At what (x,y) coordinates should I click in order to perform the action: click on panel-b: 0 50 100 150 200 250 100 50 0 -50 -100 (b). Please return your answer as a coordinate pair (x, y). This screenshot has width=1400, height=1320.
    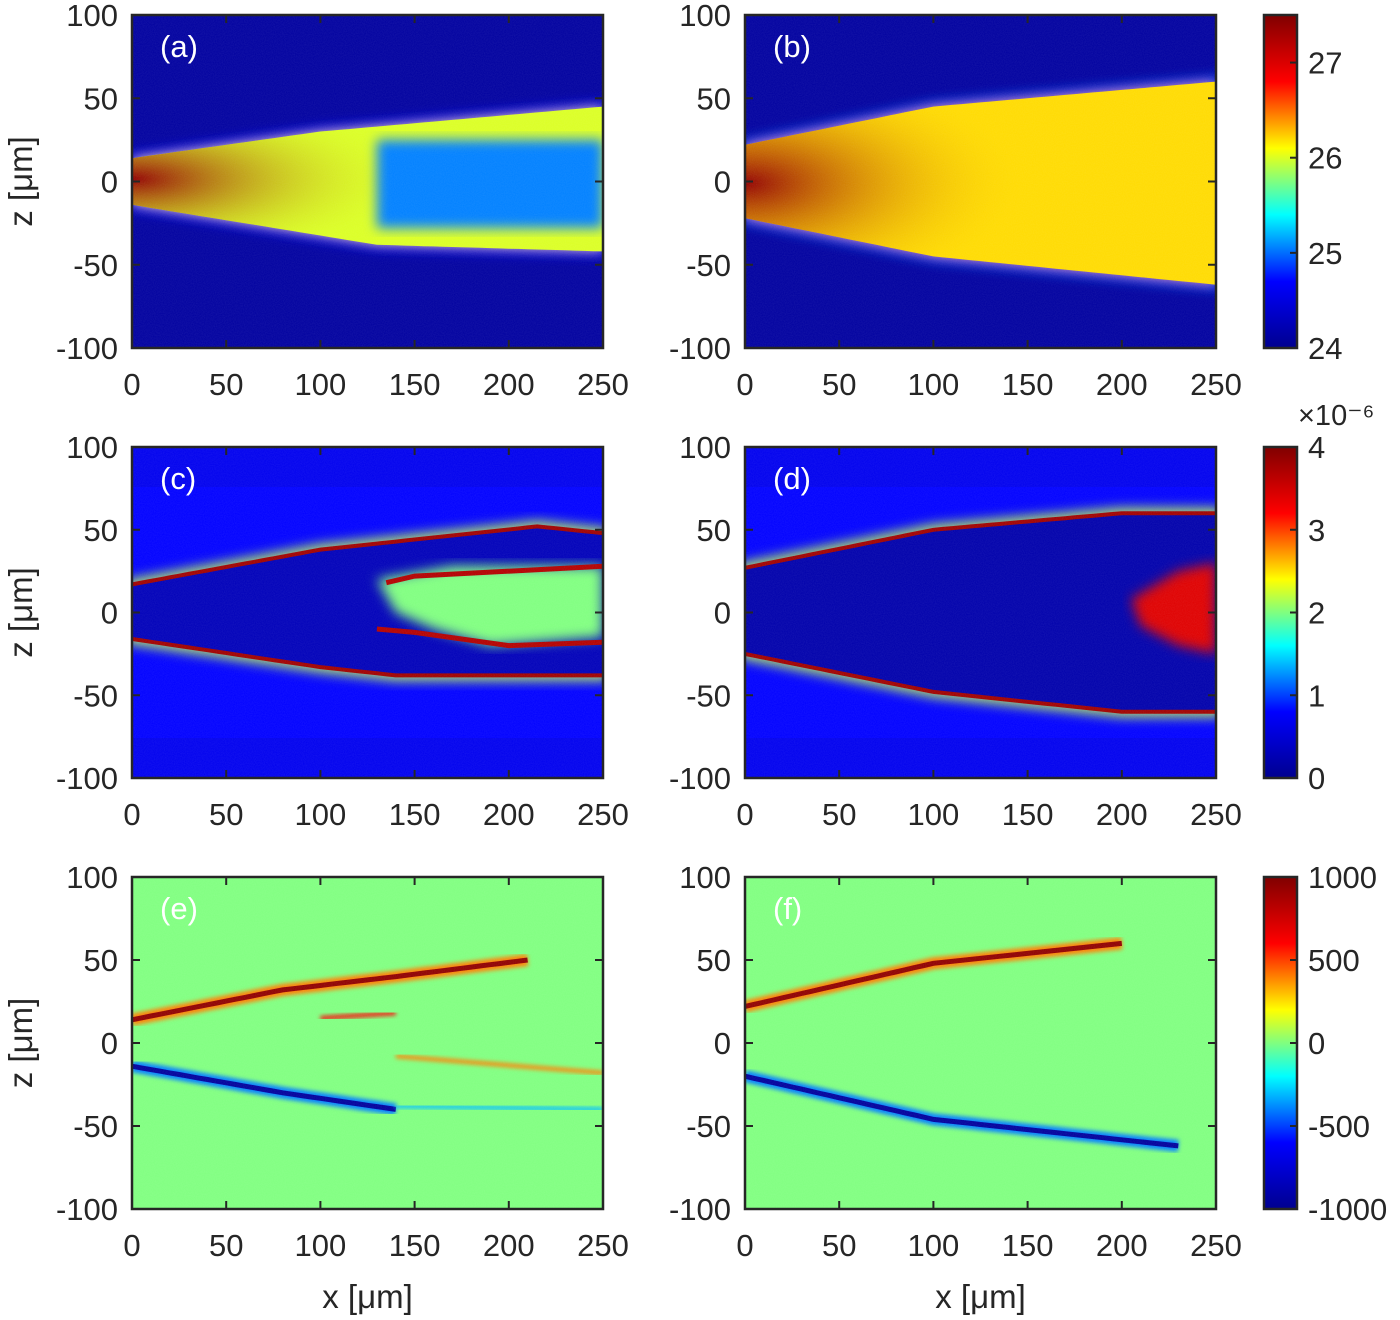
    Looking at the image, I should click on (955, 201).